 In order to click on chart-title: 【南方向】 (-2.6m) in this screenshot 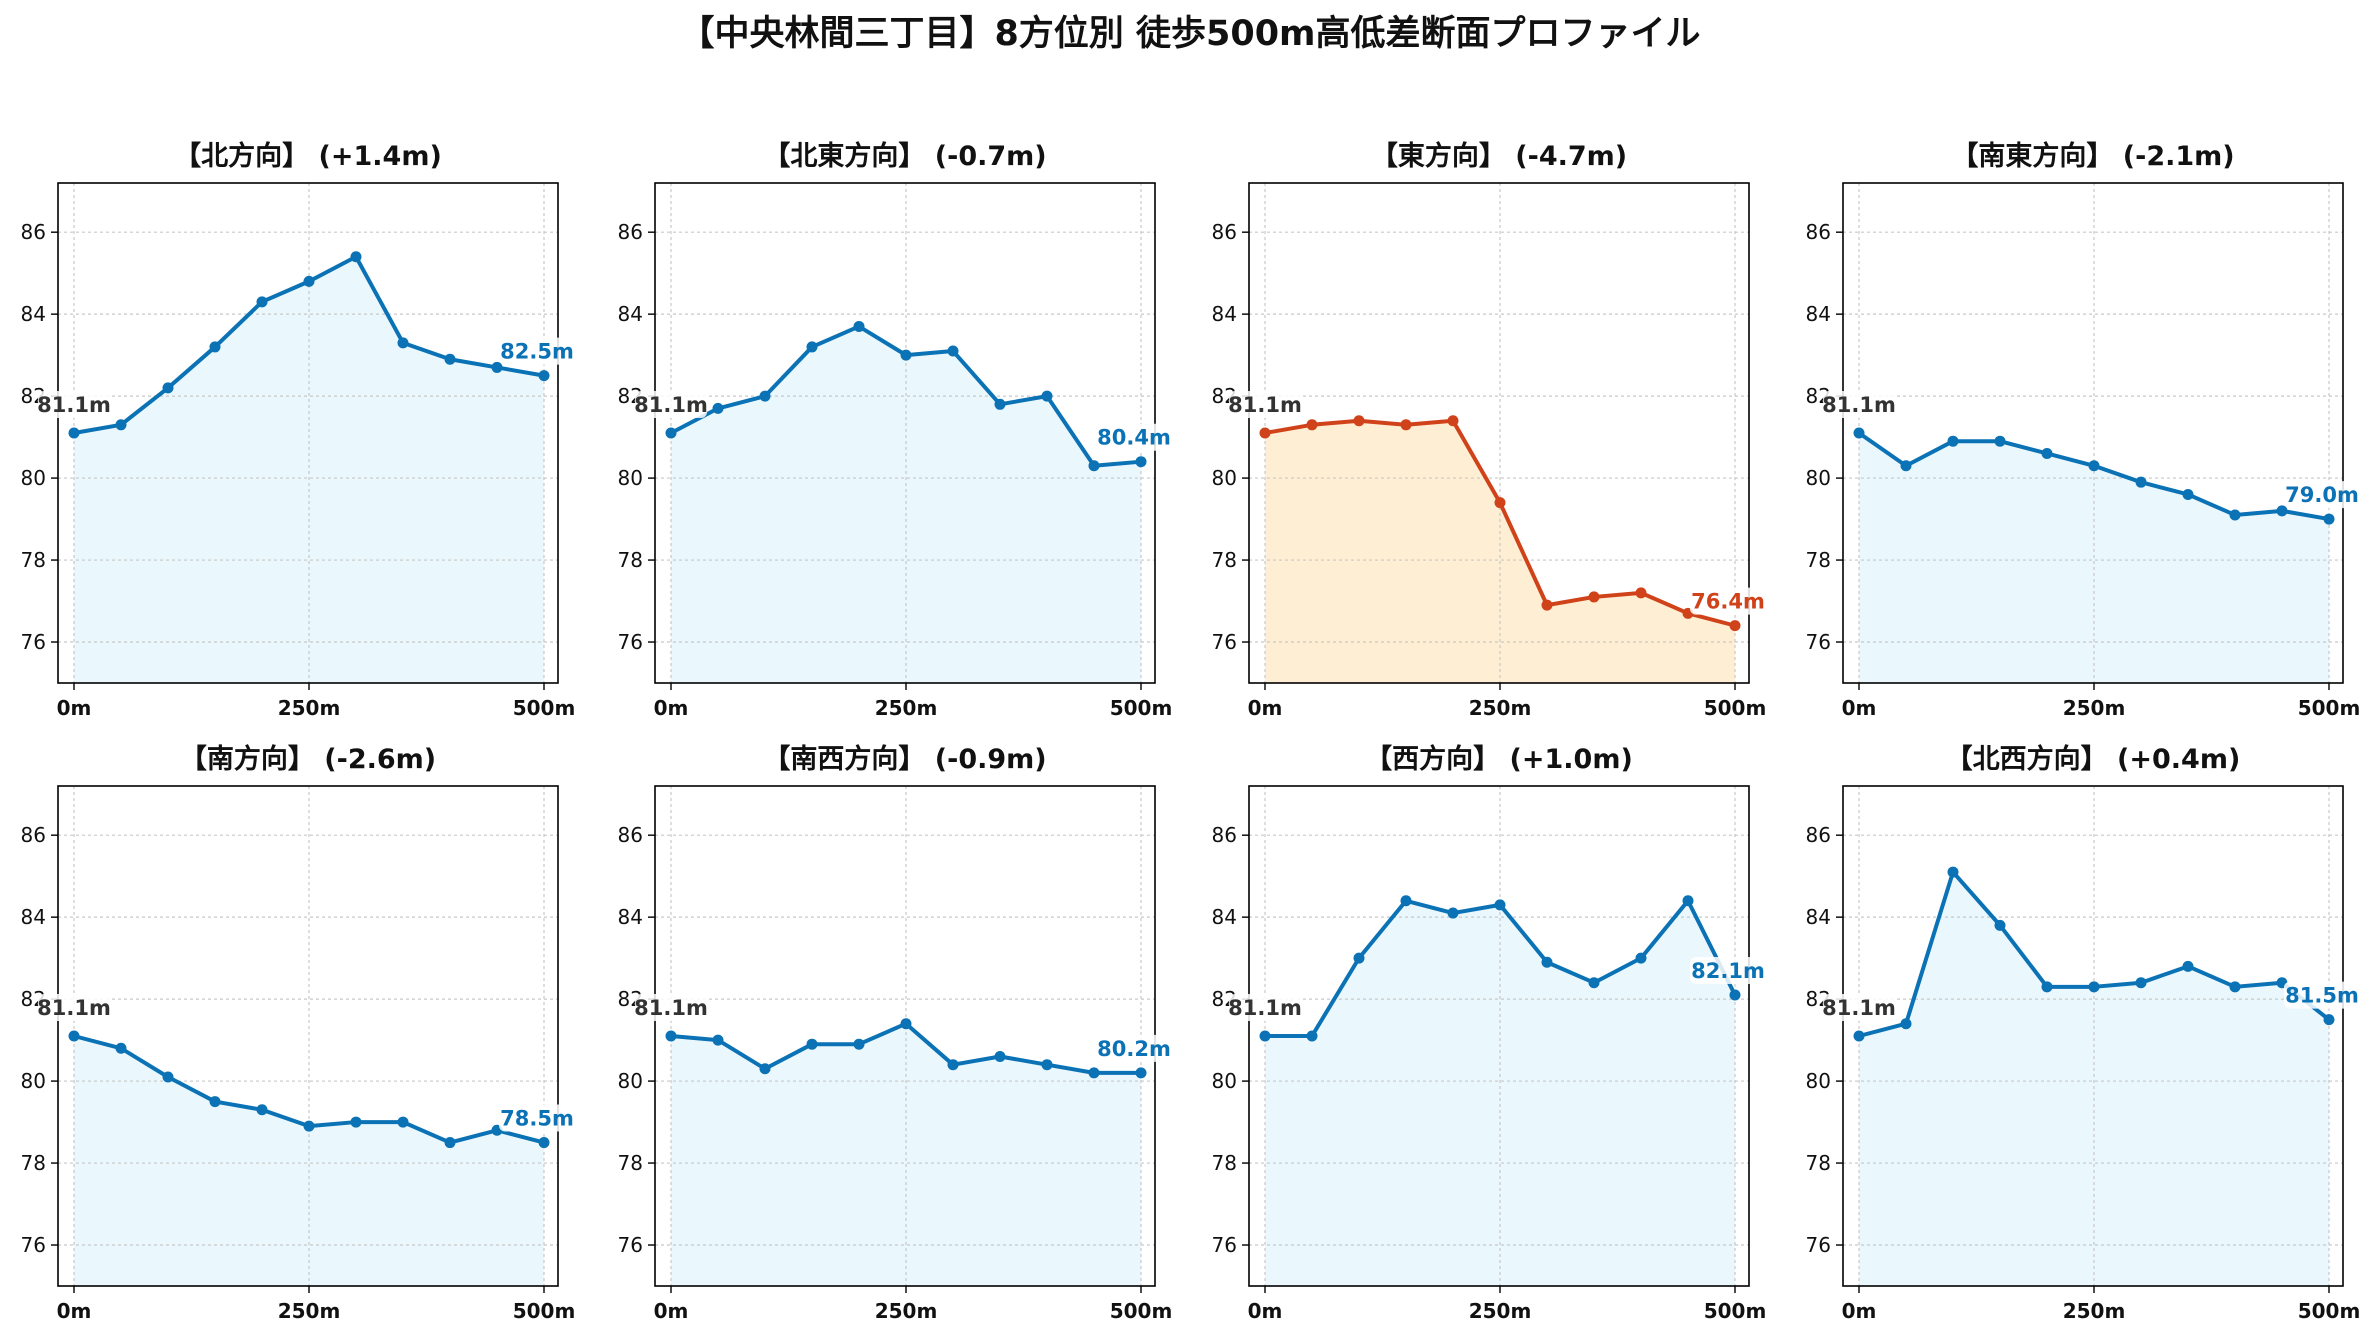, I will do `click(308, 759)`.